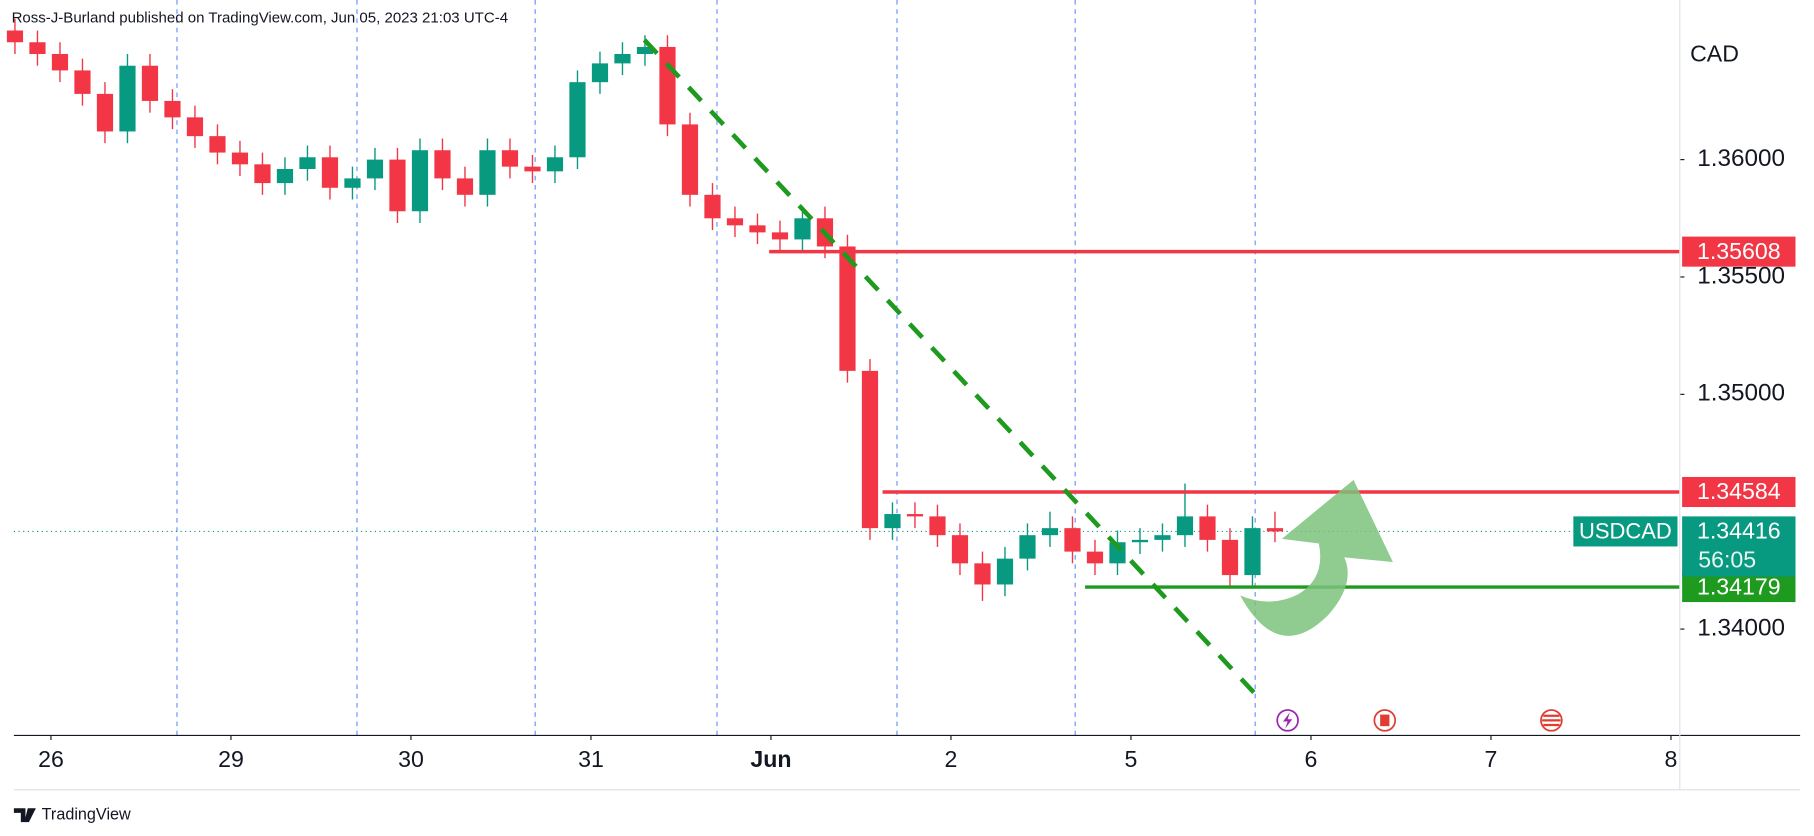 Image resolution: width=1814 pixels, height=836 pixels. What do you see at coordinates (231, 759) in the screenshot?
I see `x-tick-label: 29` at bounding box center [231, 759].